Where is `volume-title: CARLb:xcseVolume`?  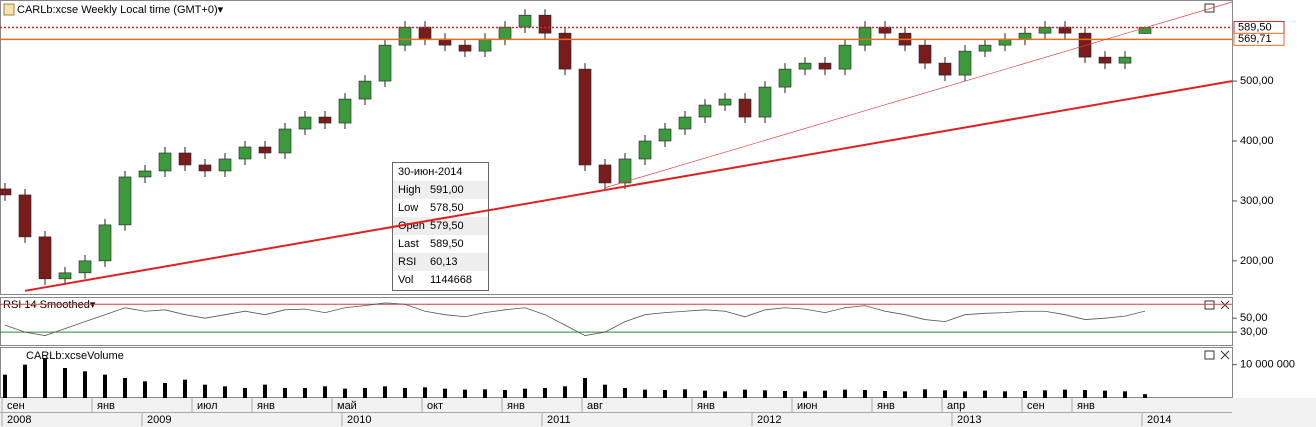 volume-title: CARLb:xcseVolume is located at coordinates (75, 356).